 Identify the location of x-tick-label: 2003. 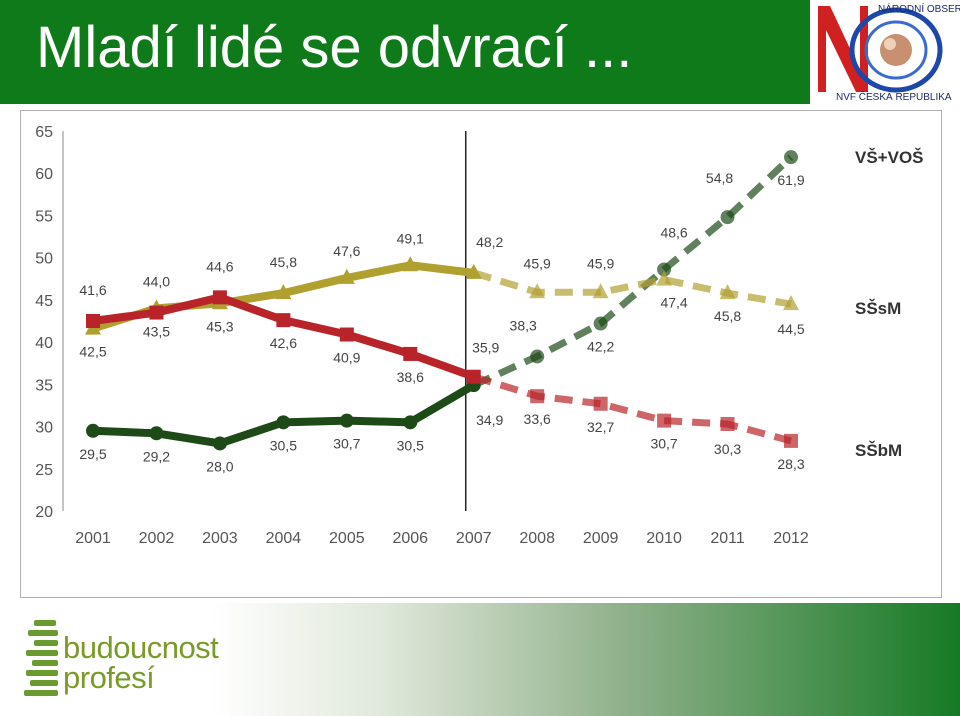
(220, 538).